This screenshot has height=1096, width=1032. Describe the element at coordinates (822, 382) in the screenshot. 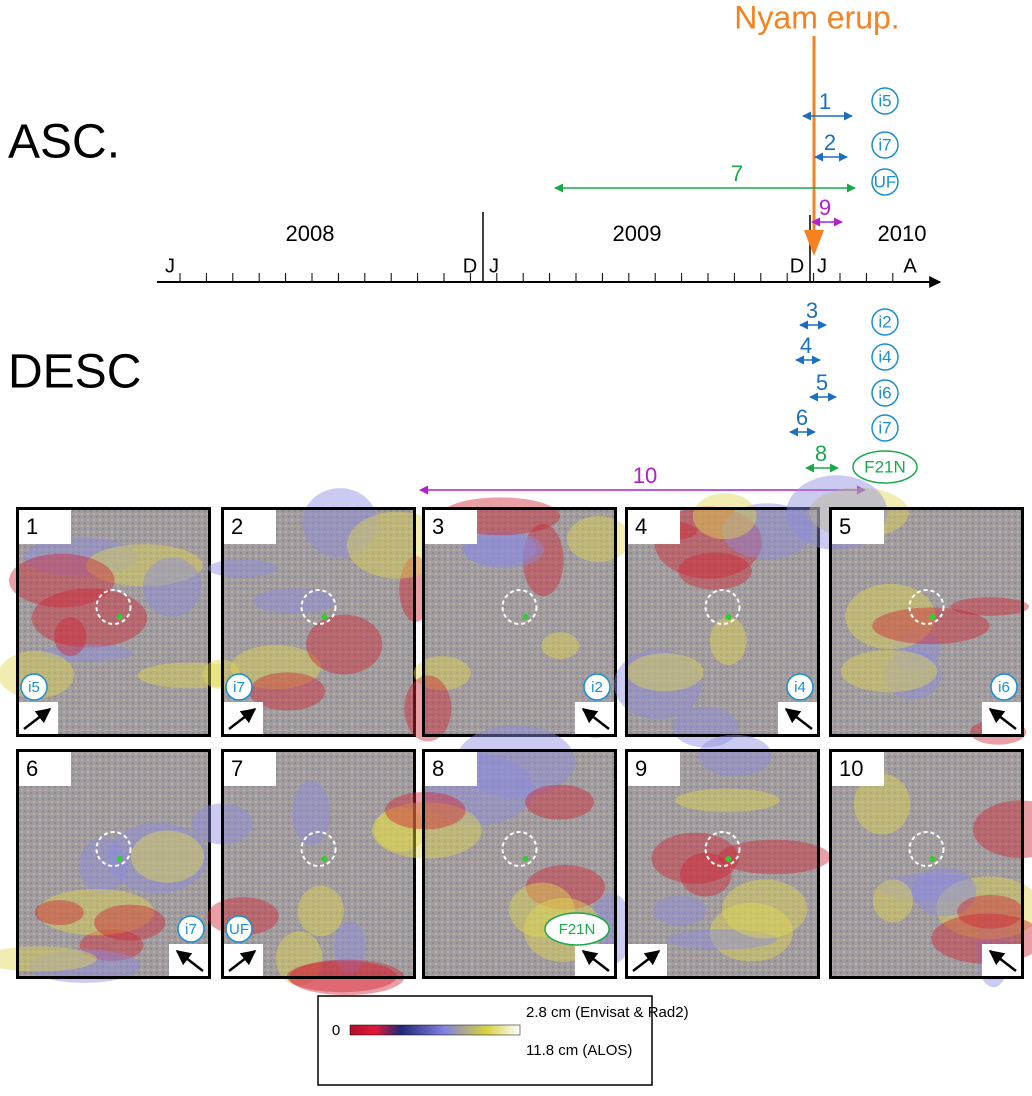

I see `interval-label: 5` at that location.